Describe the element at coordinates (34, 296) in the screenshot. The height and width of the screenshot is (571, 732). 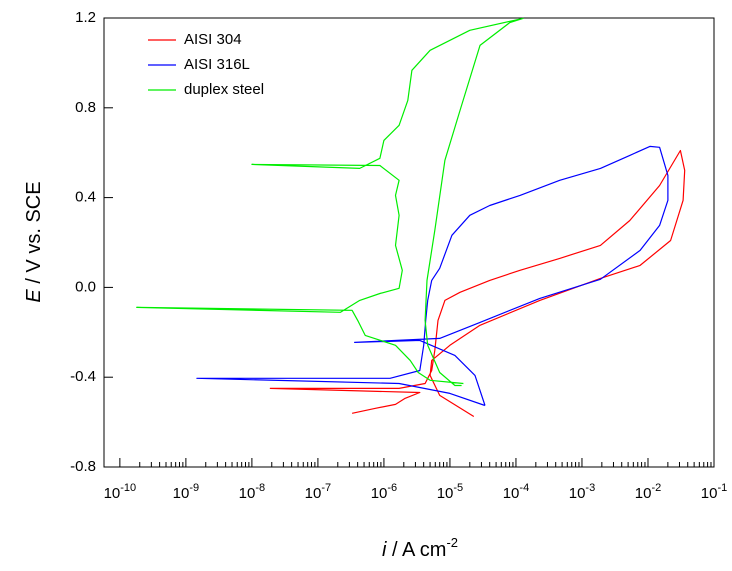
I see `y-label-symbol: E` at that location.